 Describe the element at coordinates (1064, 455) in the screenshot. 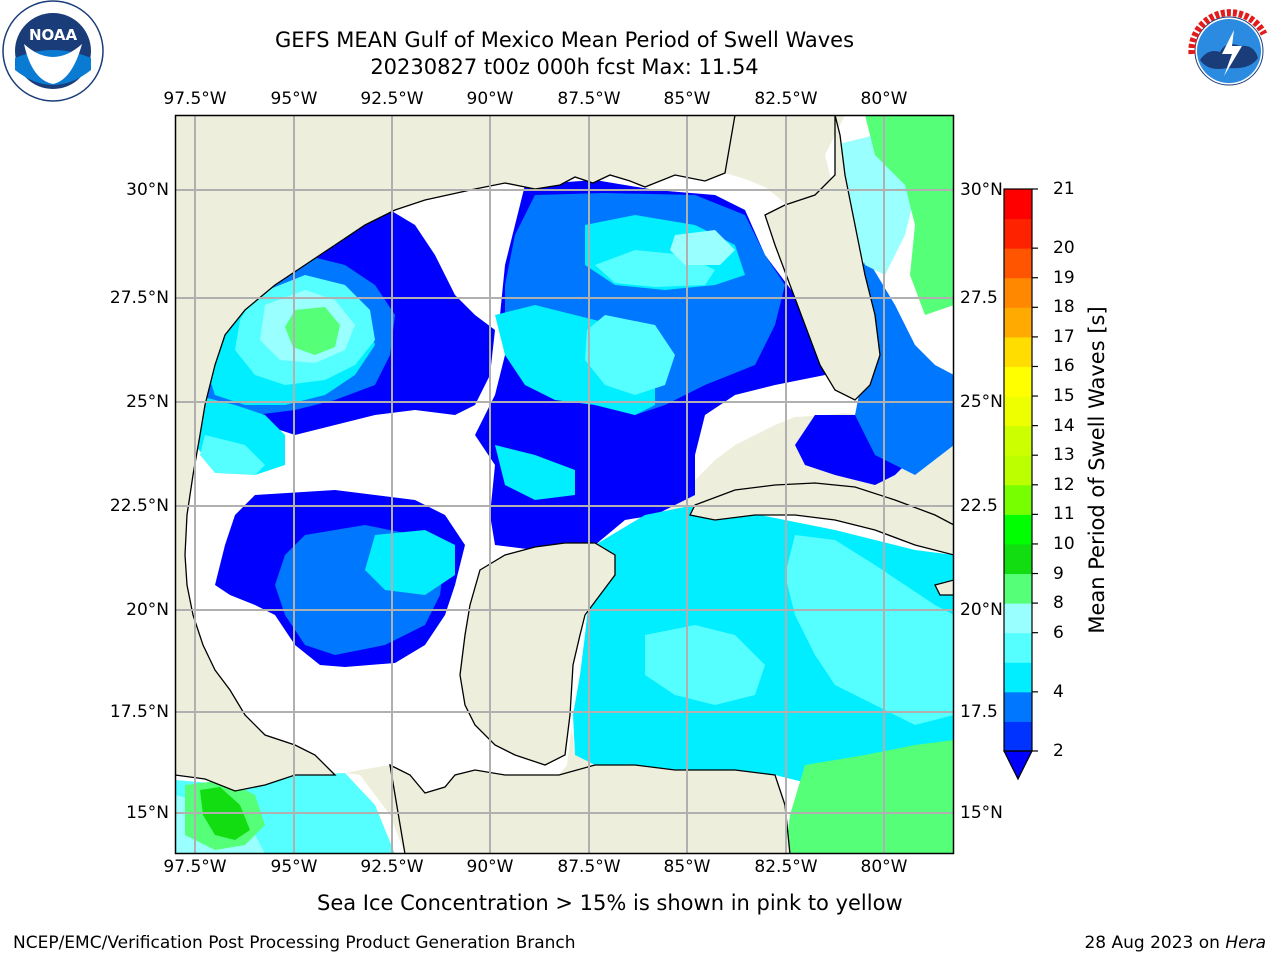

I see `colorbar-tick-label: 13` at that location.